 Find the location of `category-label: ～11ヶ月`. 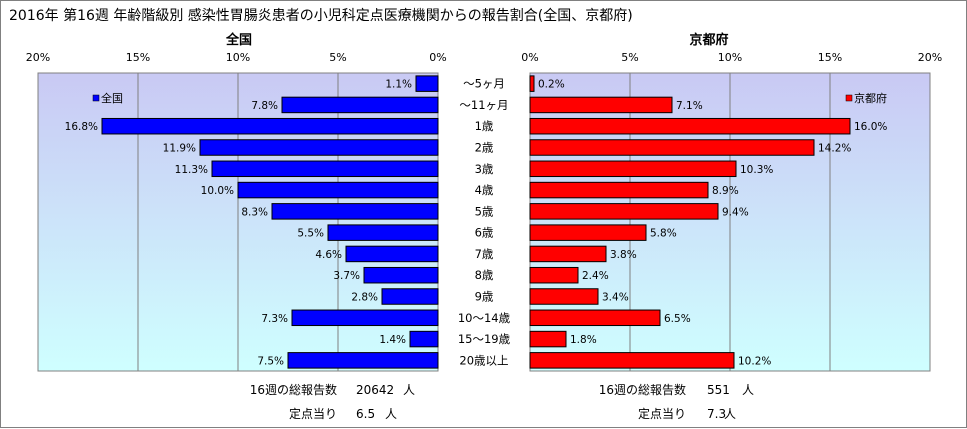

category-label: ～11ヶ月 is located at coordinates (483, 105).